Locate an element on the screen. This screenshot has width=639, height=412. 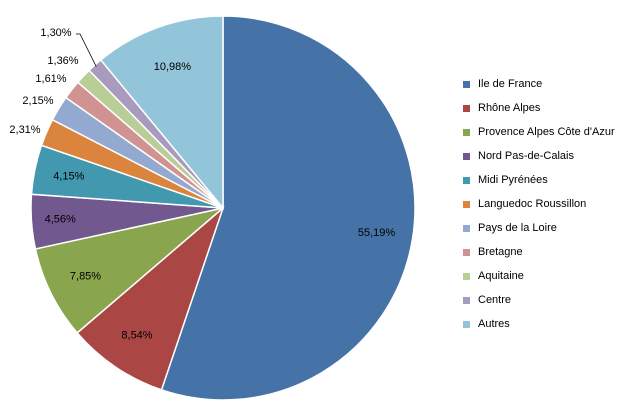
legend-item: Languedoc Roussillon is located at coordinates (548, 204).